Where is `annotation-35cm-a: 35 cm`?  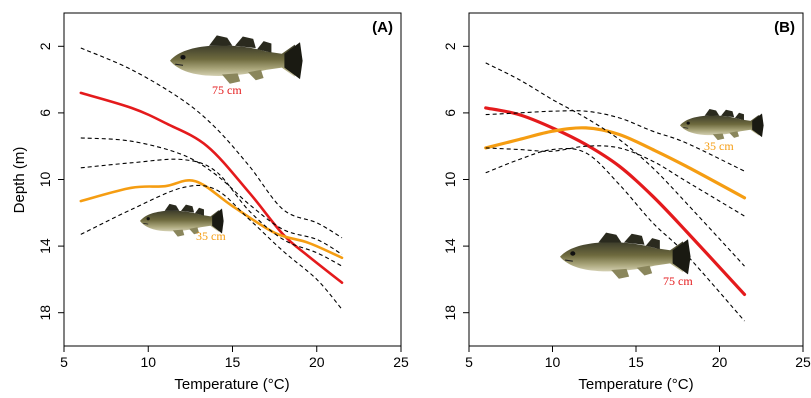 annotation-35cm-a: 35 cm is located at coordinates (211, 236).